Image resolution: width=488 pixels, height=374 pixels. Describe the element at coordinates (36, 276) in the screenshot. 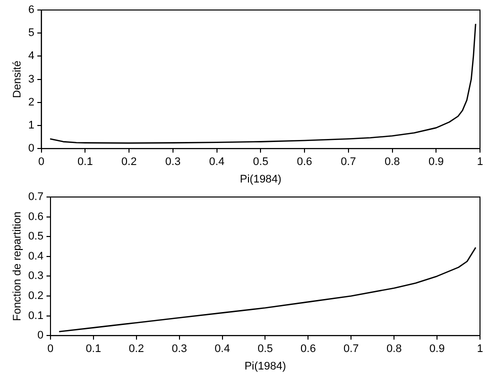

I see `y-tick-label: 0.3` at that location.